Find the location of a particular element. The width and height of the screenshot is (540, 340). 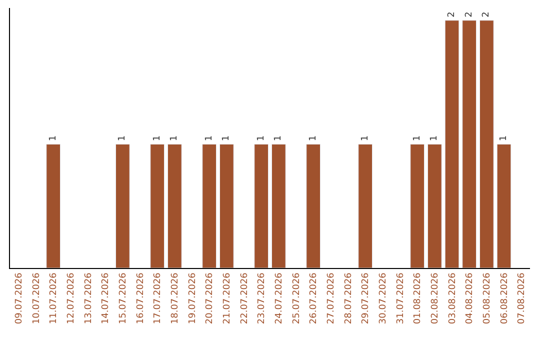

x-tick-label: 27.07.2026 is located at coordinates (331, 298).